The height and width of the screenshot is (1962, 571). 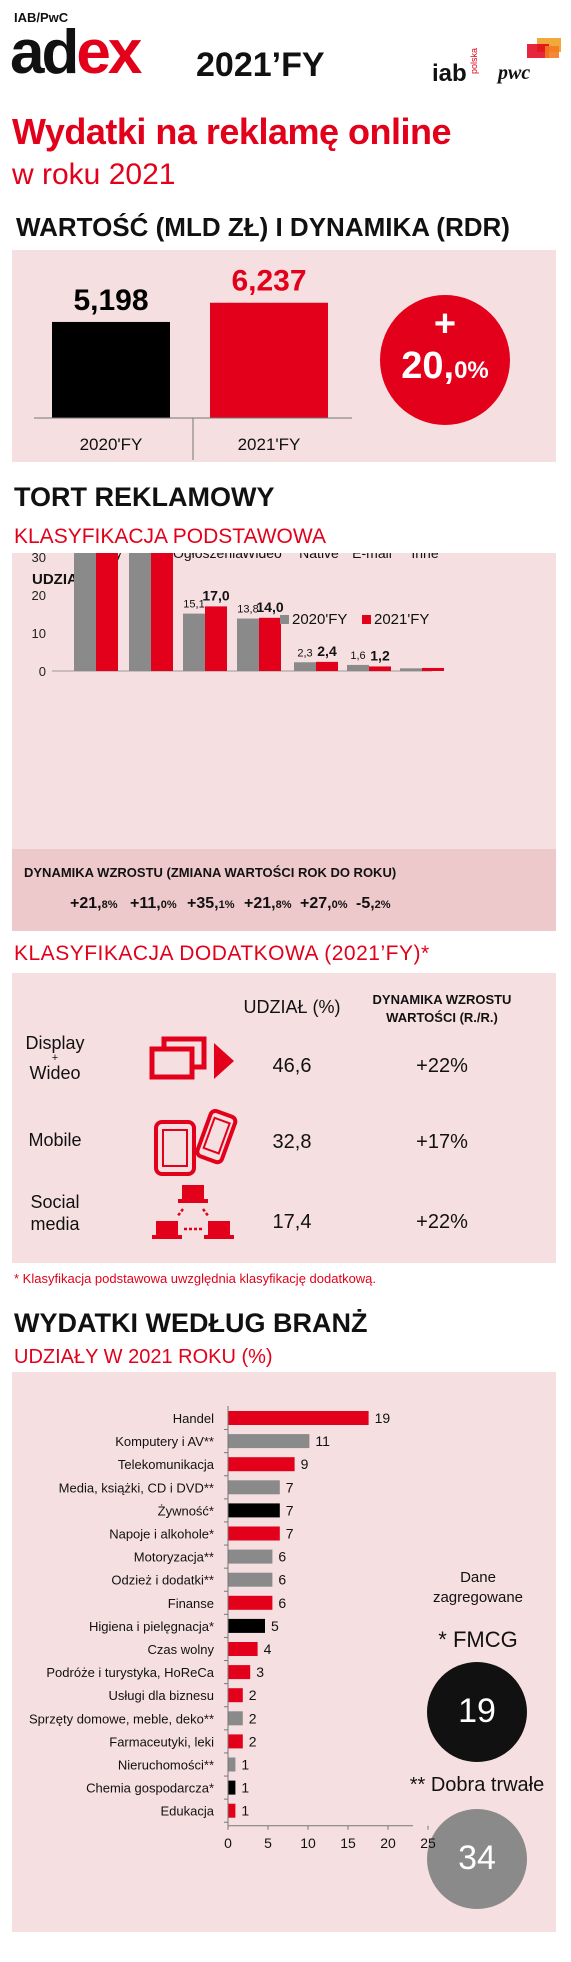 What do you see at coordinates (130, 1672) in the screenshot?
I see `industry-label: Podróże i turystyka, HoReCa` at bounding box center [130, 1672].